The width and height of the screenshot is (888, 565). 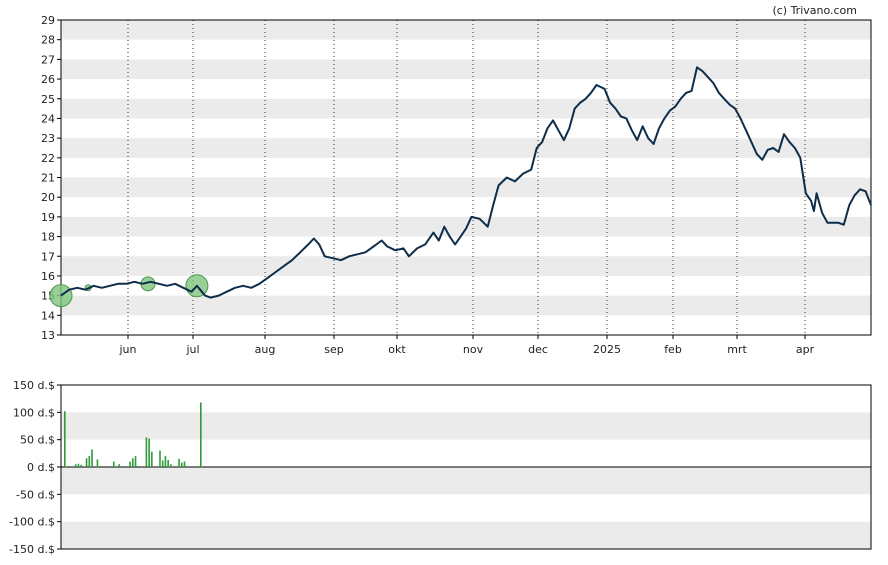 I want to click on y-tick-label: 150 d.$, so click(x=34, y=385).